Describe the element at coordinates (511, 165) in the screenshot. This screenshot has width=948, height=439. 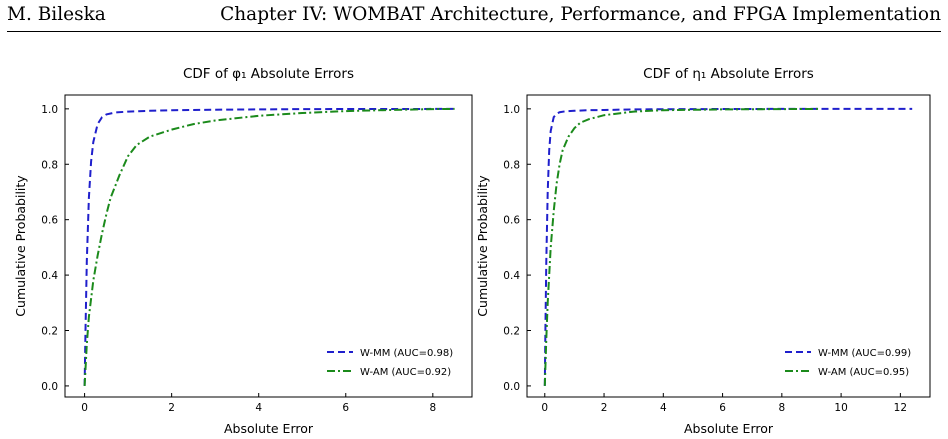
I see `eta-y-tick-label: 0.8` at that location.